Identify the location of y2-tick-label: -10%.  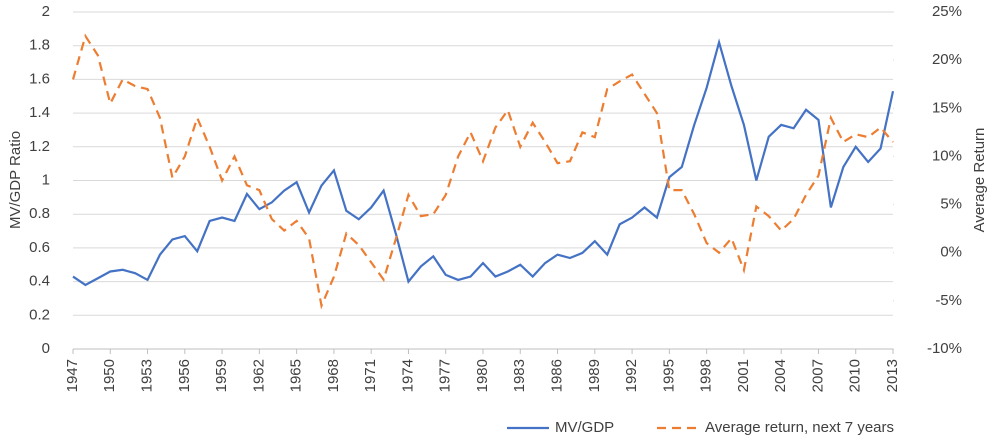
(944, 348).